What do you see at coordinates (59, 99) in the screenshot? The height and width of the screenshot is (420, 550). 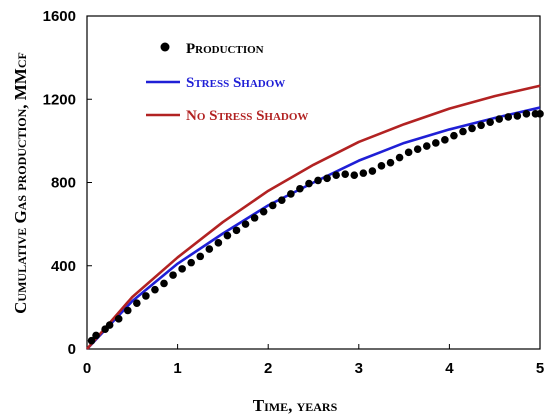 I see `y-tick-label: 1200` at bounding box center [59, 99].